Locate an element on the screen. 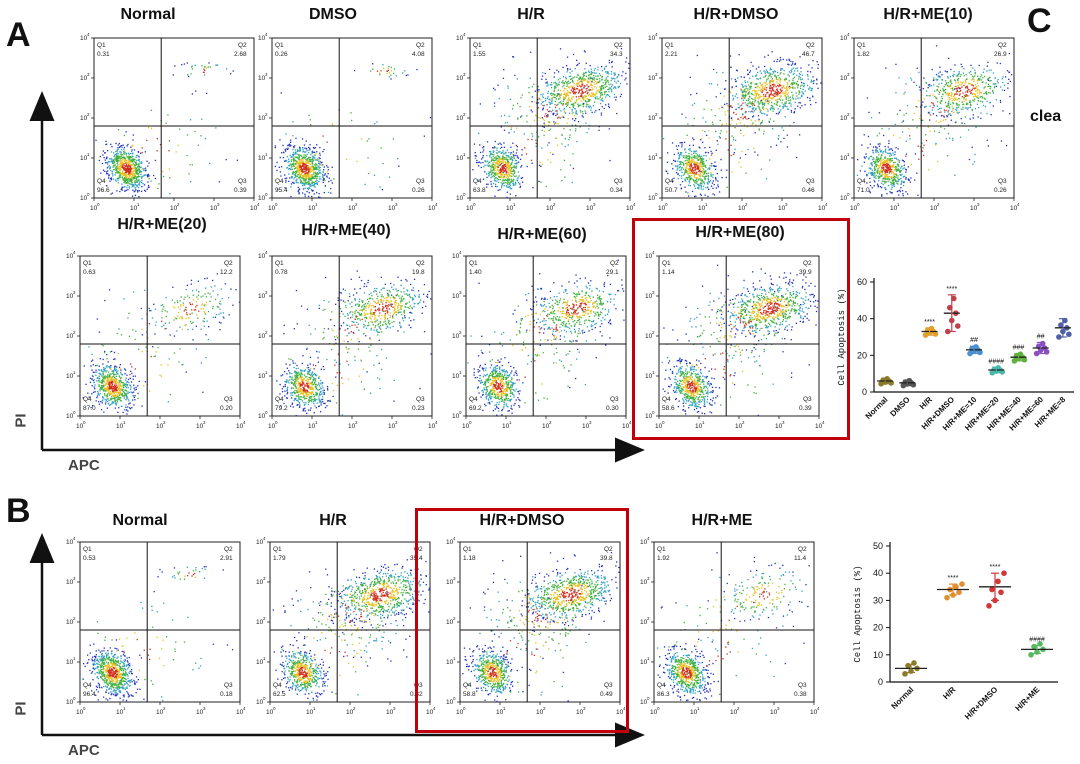 This screenshot has height=764, width=1080. x-tick-exp: 2 is located at coordinates (356, 204).